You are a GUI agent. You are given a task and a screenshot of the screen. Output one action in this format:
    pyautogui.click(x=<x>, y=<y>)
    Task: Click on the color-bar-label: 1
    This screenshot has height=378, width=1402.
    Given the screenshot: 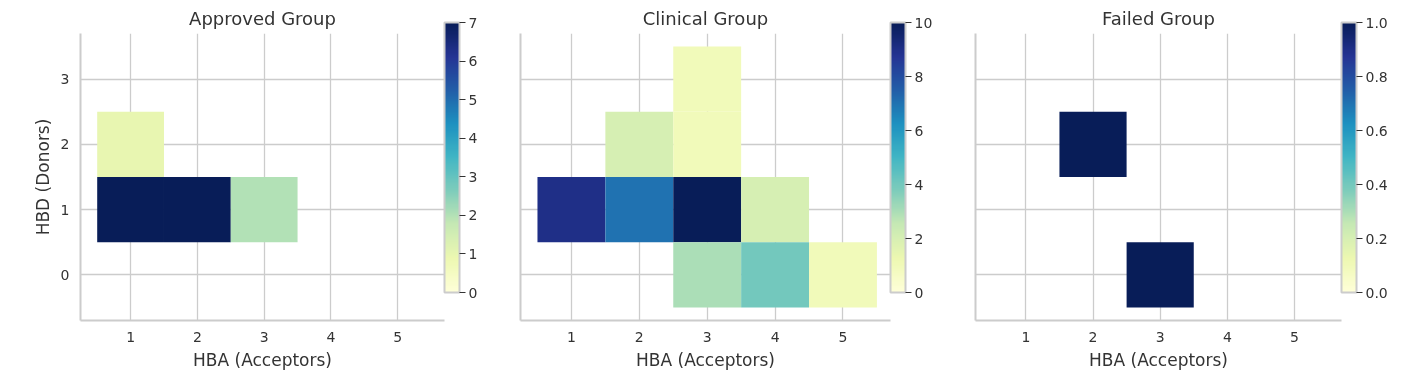 What is the action you would take?
    pyautogui.click(x=473, y=253)
    